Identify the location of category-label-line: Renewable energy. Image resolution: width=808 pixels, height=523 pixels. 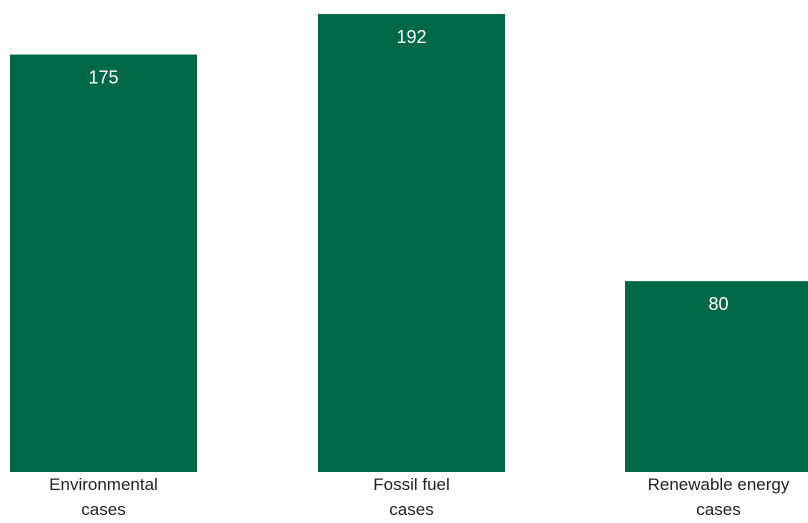
(719, 484).